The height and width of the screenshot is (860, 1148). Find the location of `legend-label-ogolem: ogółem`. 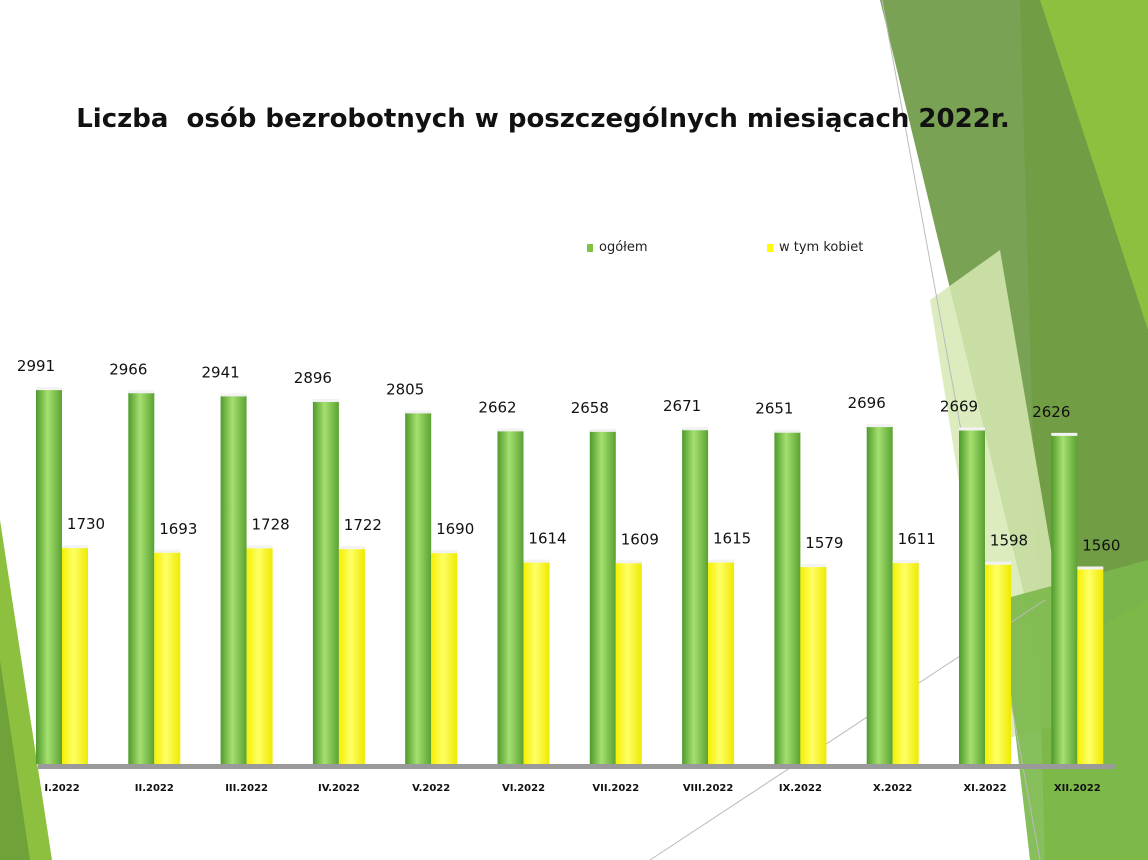

legend-label-ogolem: ogółem is located at coordinates (623, 247).